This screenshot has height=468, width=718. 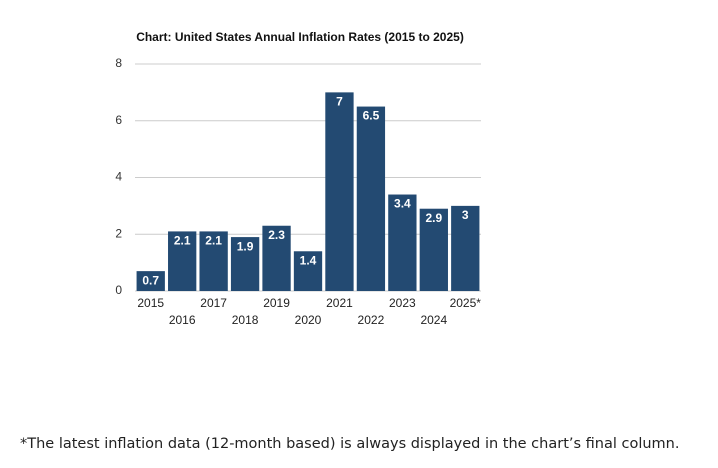 I want to click on y-tick-label: 4, so click(x=118, y=177).